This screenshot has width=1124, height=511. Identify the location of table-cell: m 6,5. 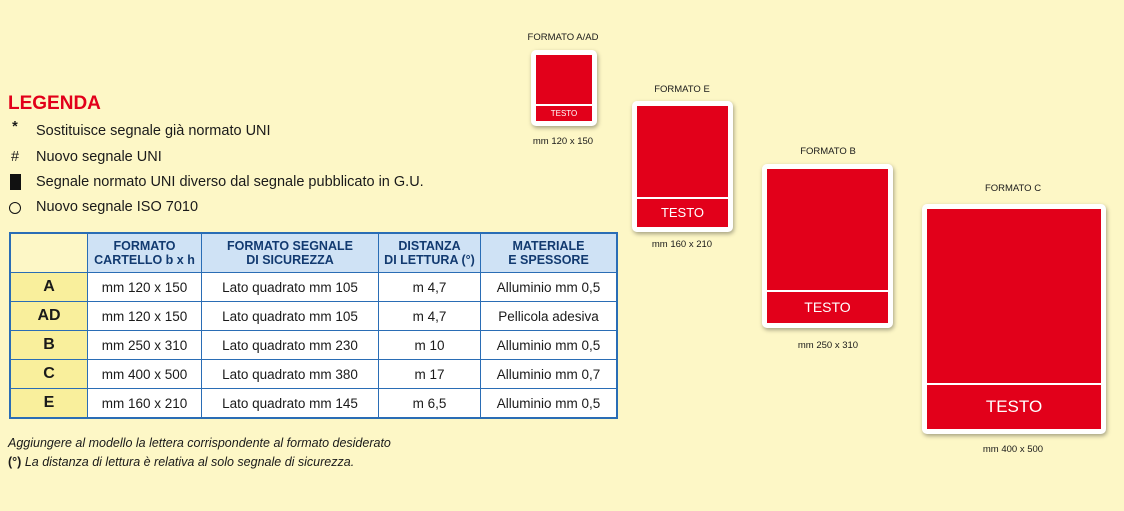
(429, 403).